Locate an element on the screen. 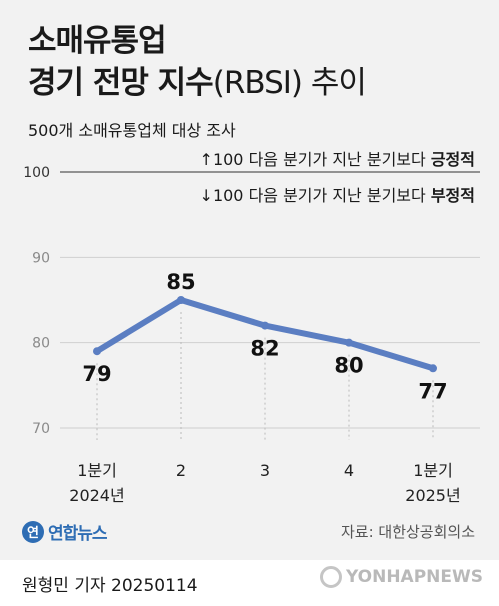 This screenshot has height=606, width=499. data-label-1: 85 is located at coordinates (180, 282).